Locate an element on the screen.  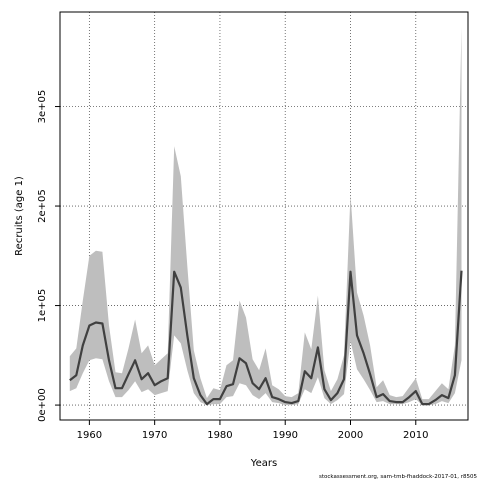
y-axis: 0e+00 1e+05 2e+05 3e+05 is located at coordinates (48, 256).